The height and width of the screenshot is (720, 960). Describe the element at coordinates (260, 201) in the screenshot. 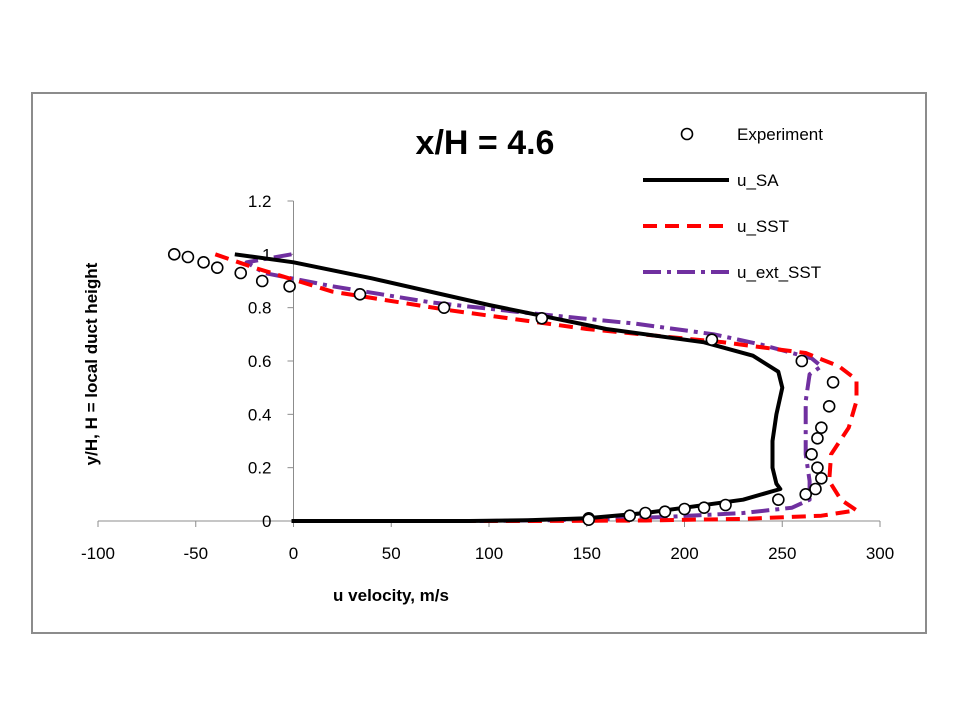

I see `y-tick-label: 1.2` at that location.